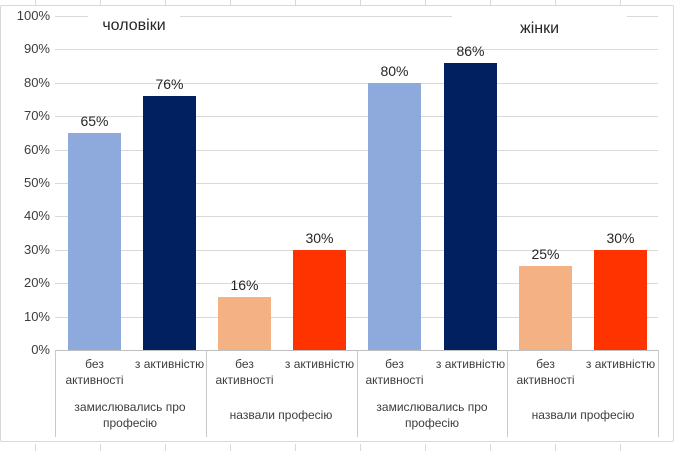  I want to click on bar-value-label: 16%, so click(244, 285).